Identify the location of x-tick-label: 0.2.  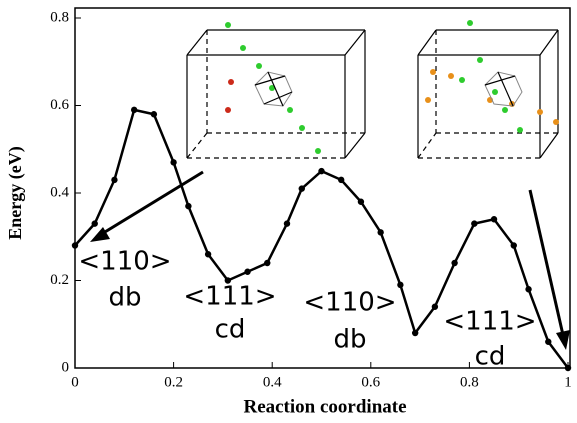
(173, 382).